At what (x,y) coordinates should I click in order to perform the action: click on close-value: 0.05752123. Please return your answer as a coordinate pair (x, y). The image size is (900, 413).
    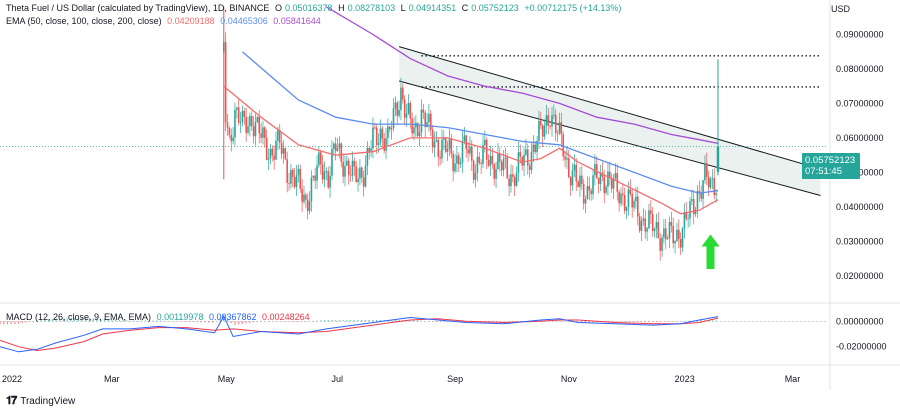
    Looking at the image, I should click on (495, 8).